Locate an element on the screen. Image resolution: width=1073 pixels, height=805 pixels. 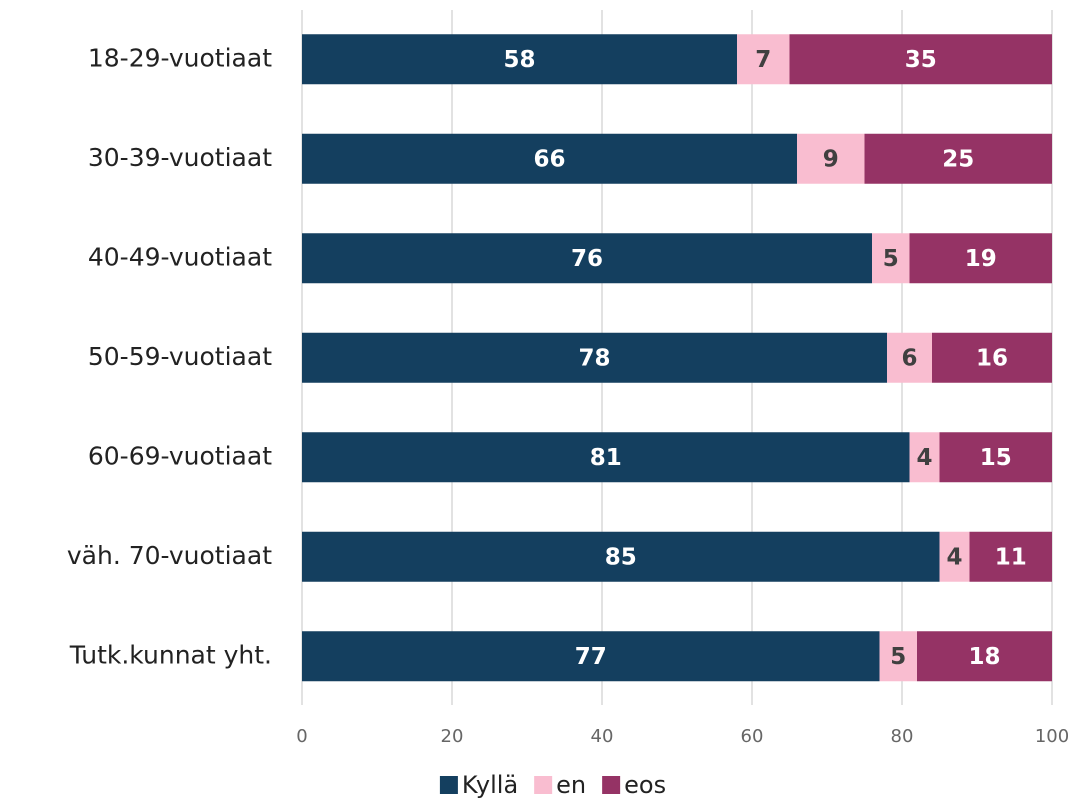
data-label: 78 is located at coordinates (594, 358).